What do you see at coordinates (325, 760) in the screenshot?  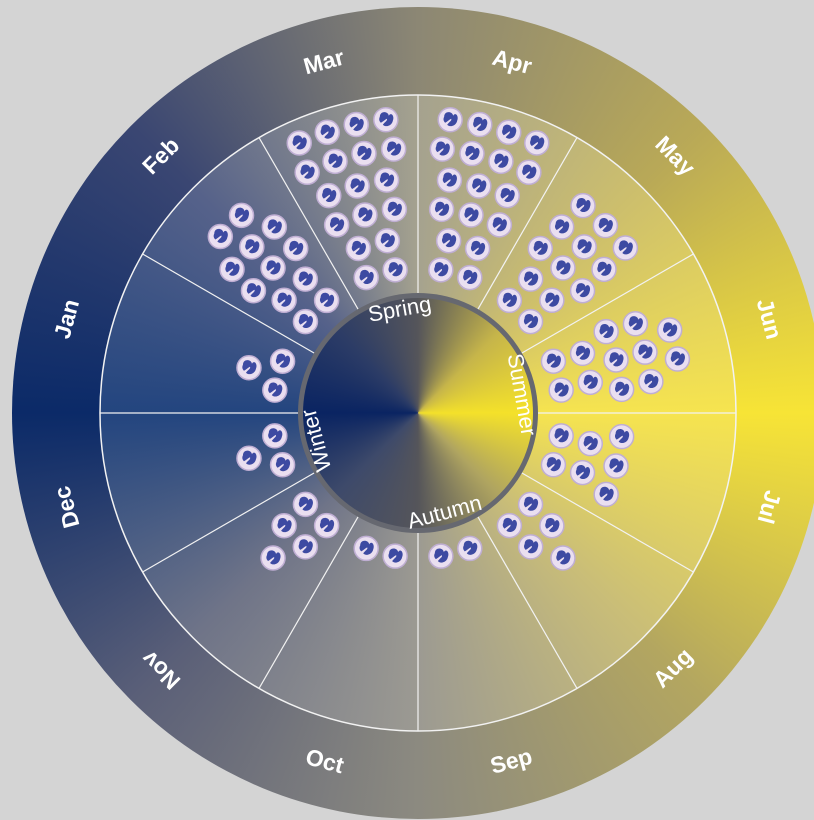 I see `month-label: Oct` at bounding box center [325, 760].